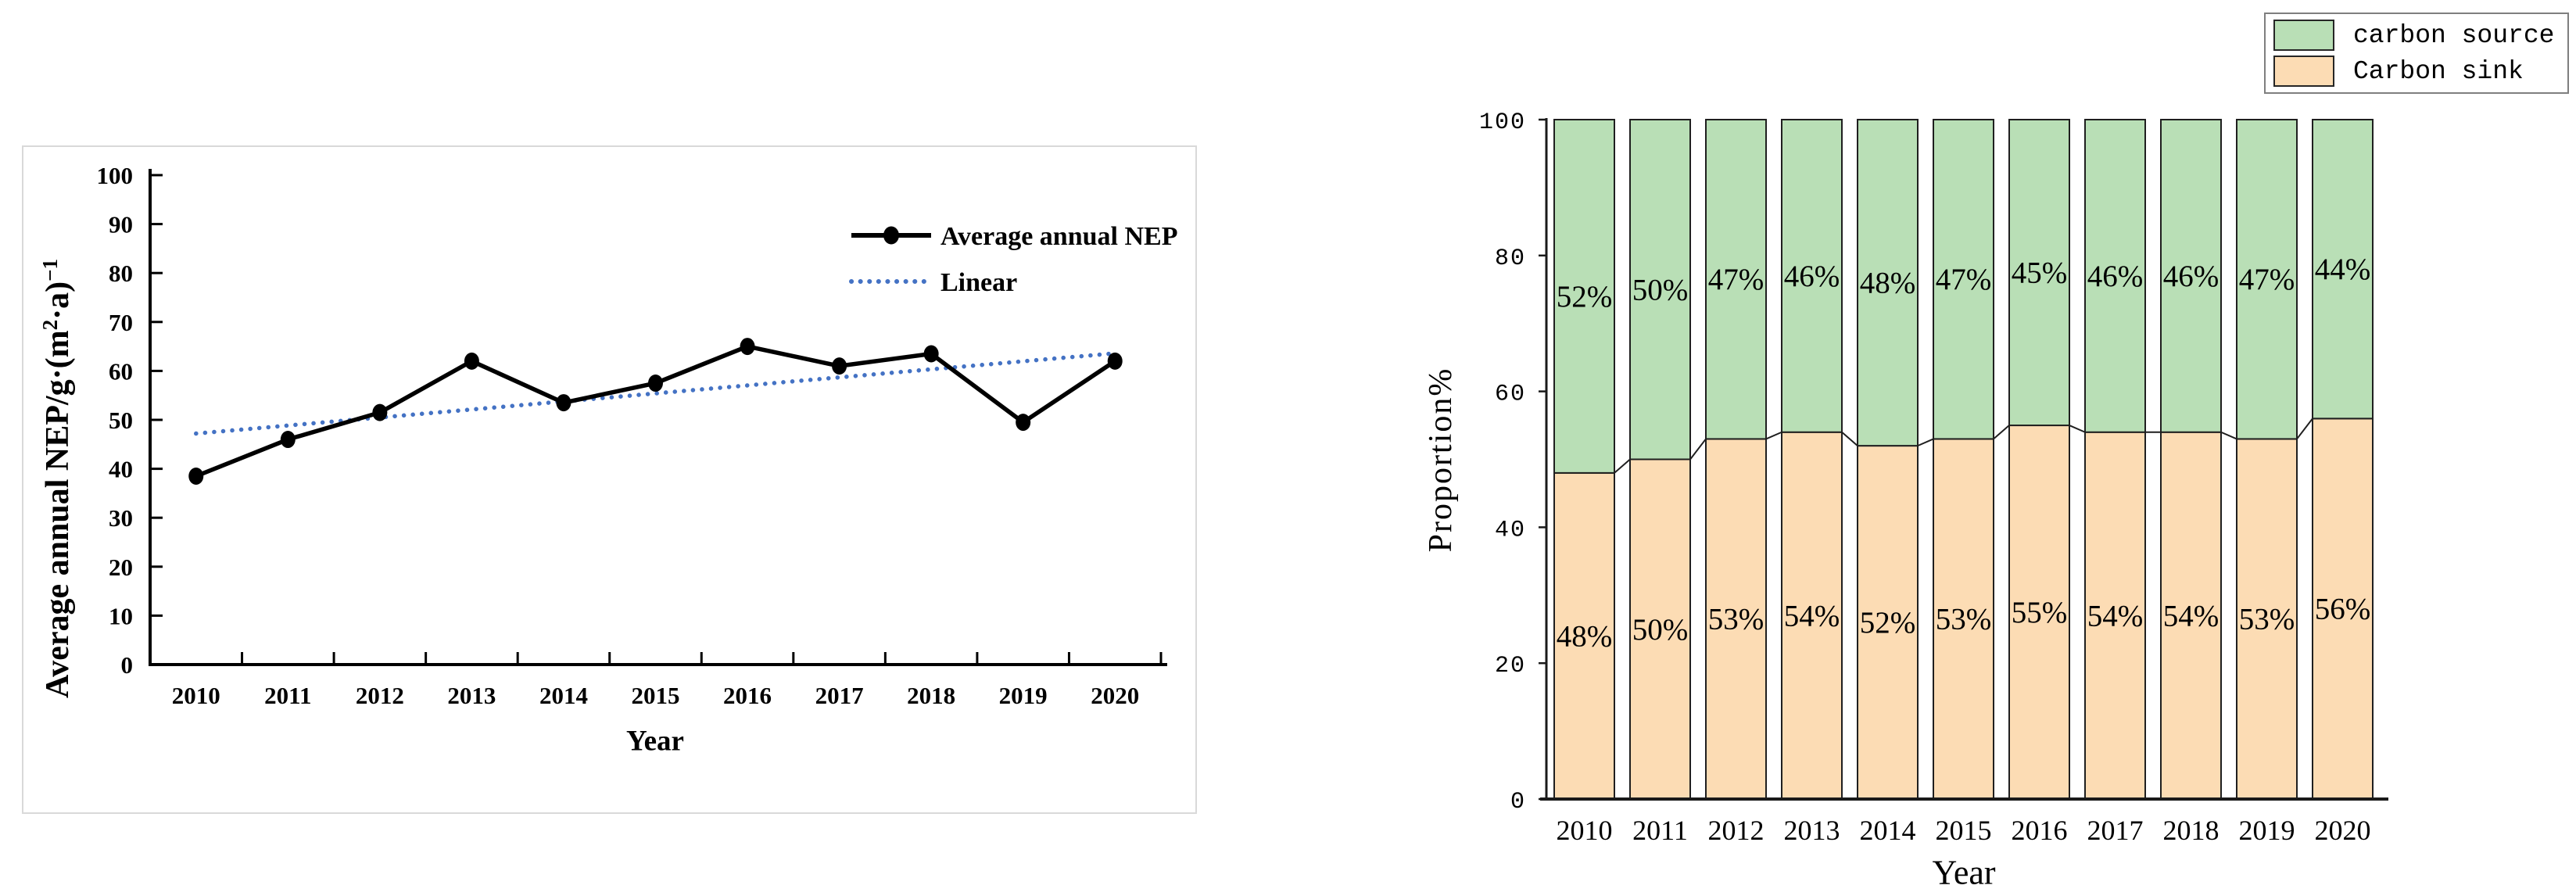 This screenshot has width=2576, height=896. Describe the element at coordinates (2343, 830) in the screenshot. I see `proportion-x-tick-label: 2020` at that location.